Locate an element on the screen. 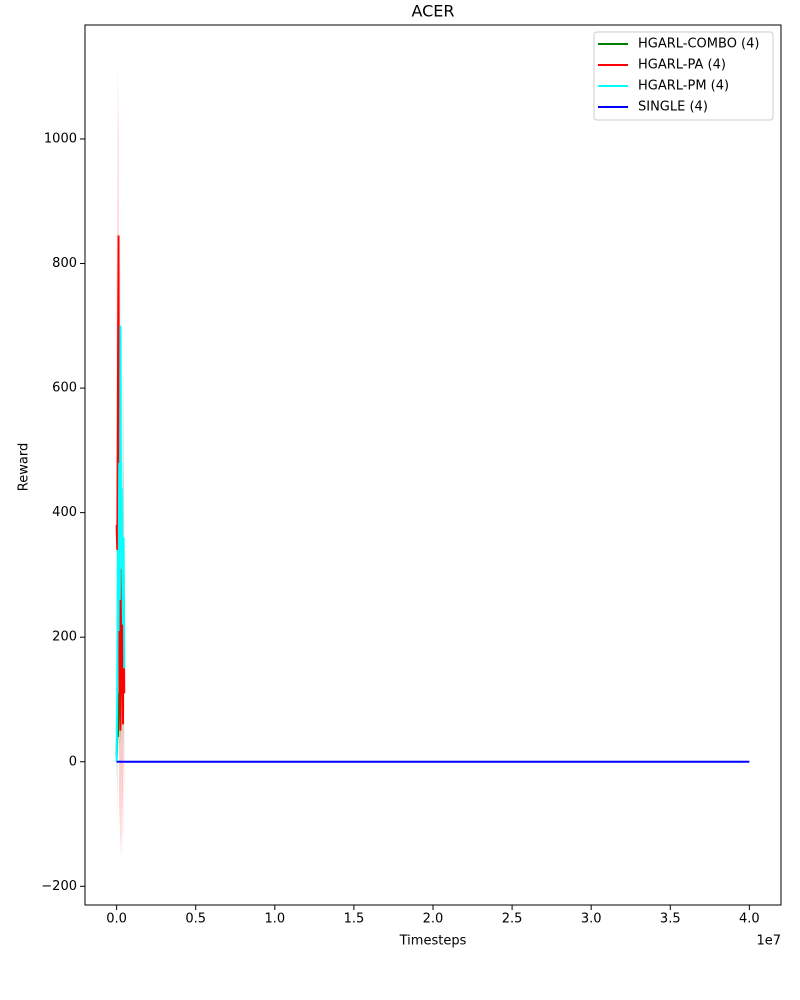 The width and height of the screenshot is (800, 1000). x-tick-label: 4.0 is located at coordinates (749, 919).